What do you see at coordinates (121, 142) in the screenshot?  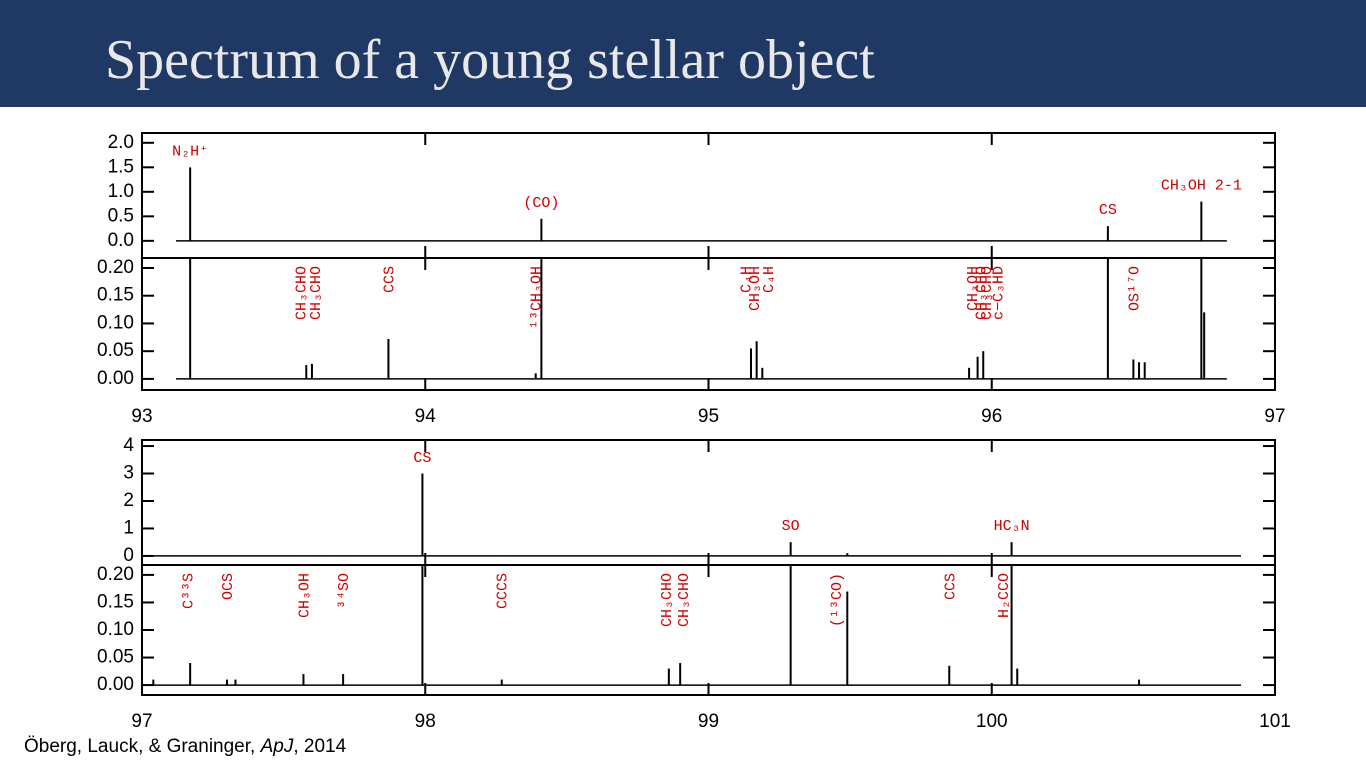 I see `y-tick-label: 2.0` at bounding box center [121, 142].